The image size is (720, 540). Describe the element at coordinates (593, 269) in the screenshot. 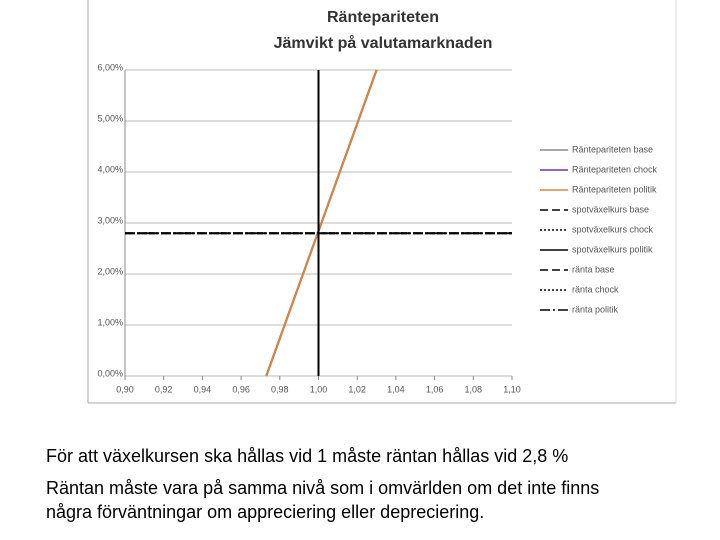

I see `legend-label: ränta base` at that location.